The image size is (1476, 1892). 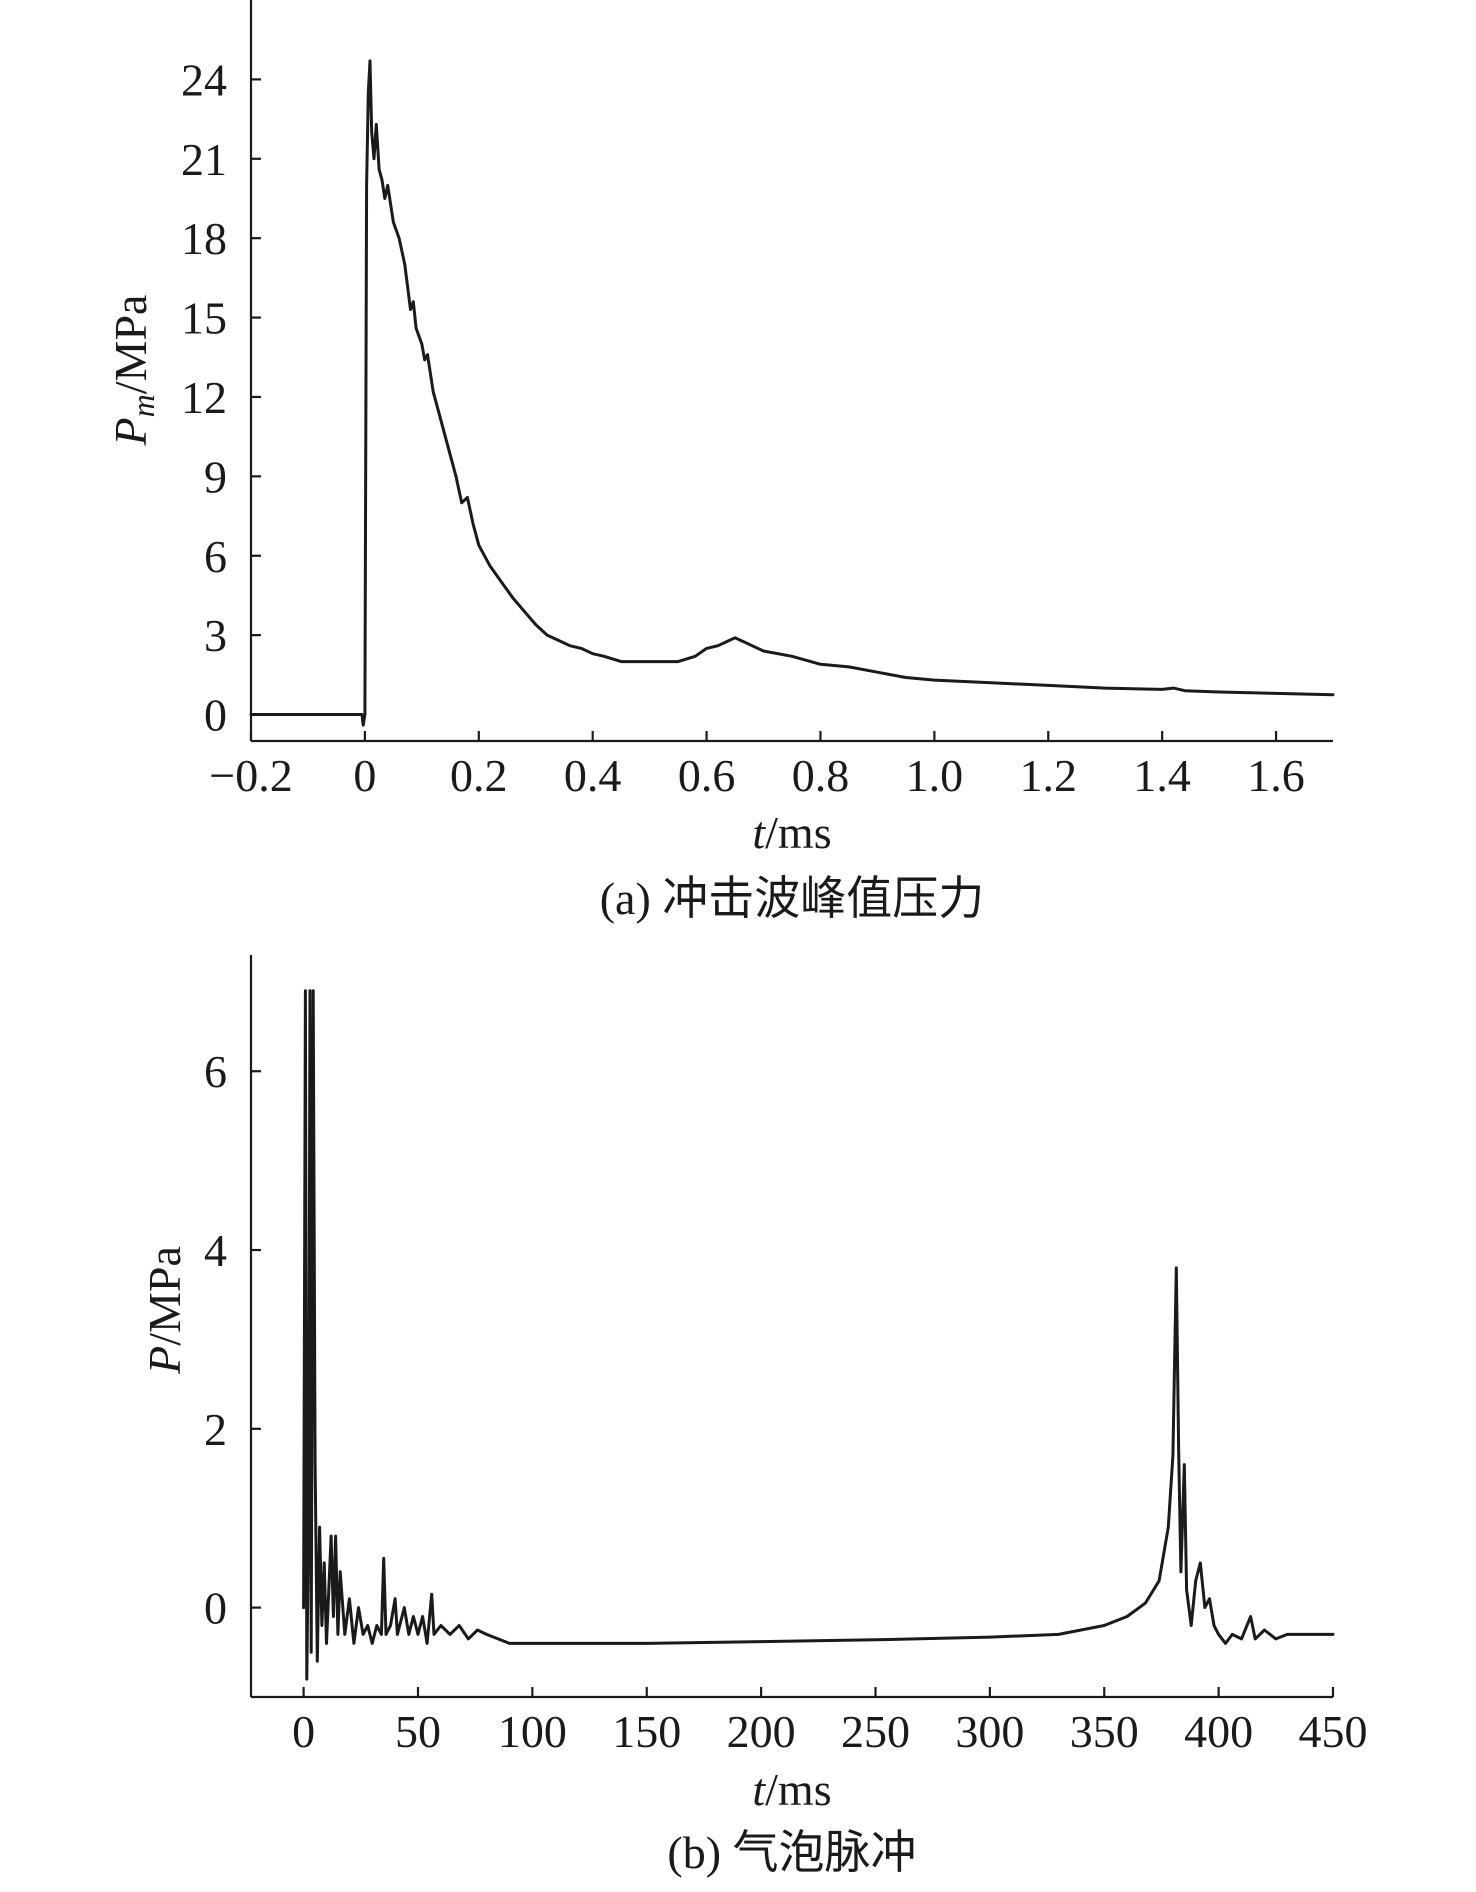 What do you see at coordinates (232, 1340) in the screenshot?
I see `chart-b-y-ticks: 0 2 4 6` at bounding box center [232, 1340].